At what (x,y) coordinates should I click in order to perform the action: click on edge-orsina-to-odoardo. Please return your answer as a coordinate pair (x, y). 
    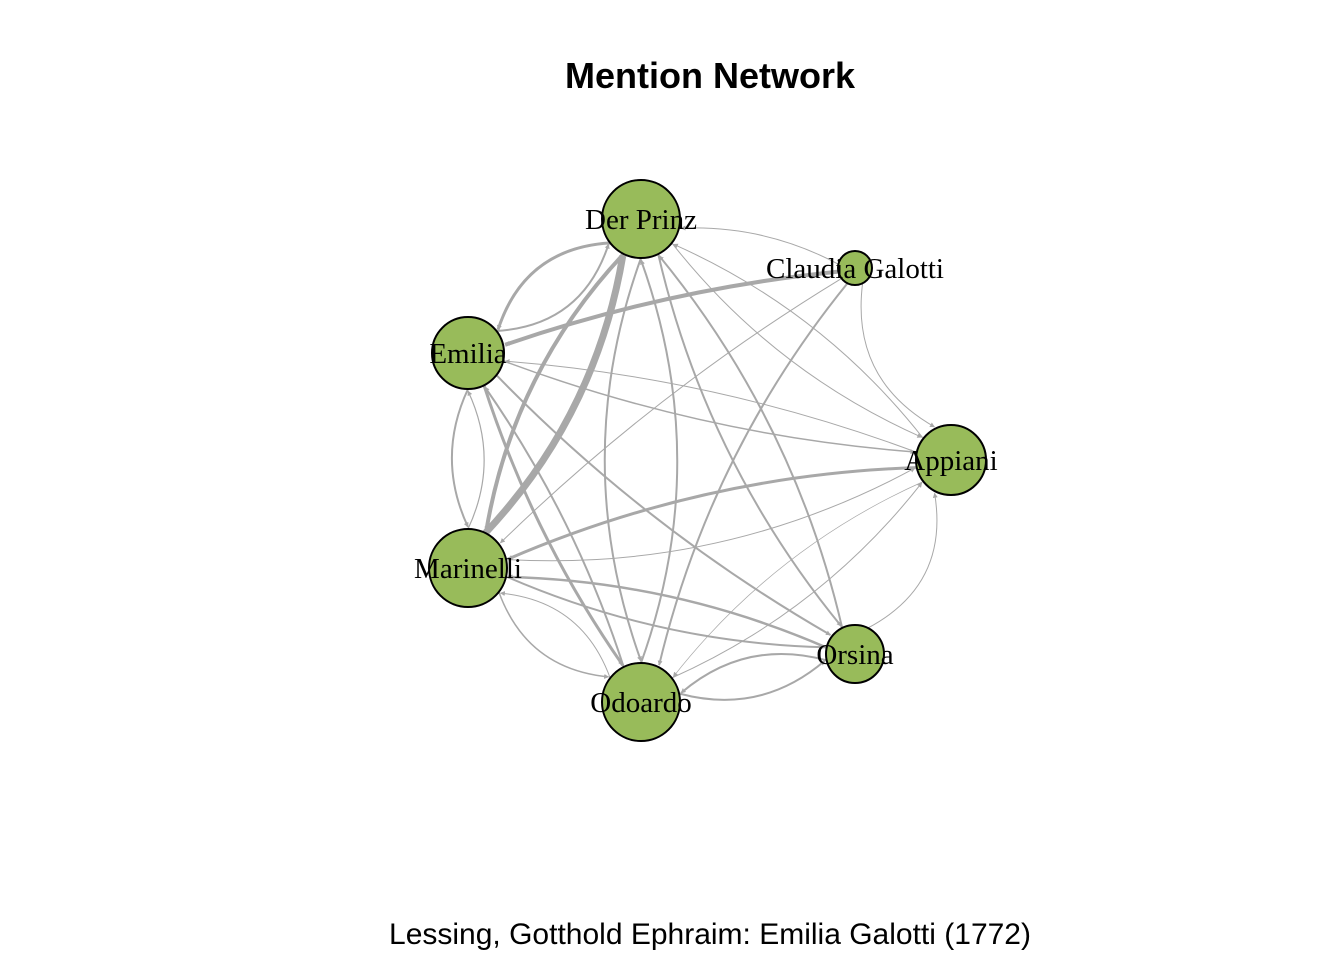
    Looking at the image, I should click on (753, 673).